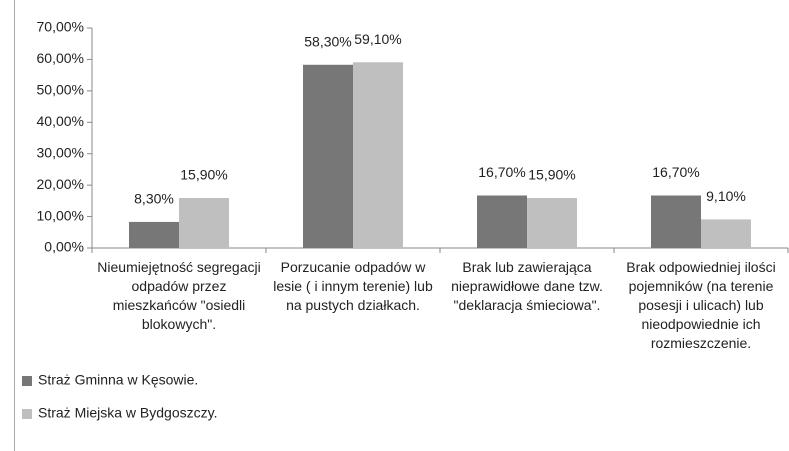  Describe the element at coordinates (64, 247) in the screenshot. I see `y-tick-label: 0,00%` at that location.